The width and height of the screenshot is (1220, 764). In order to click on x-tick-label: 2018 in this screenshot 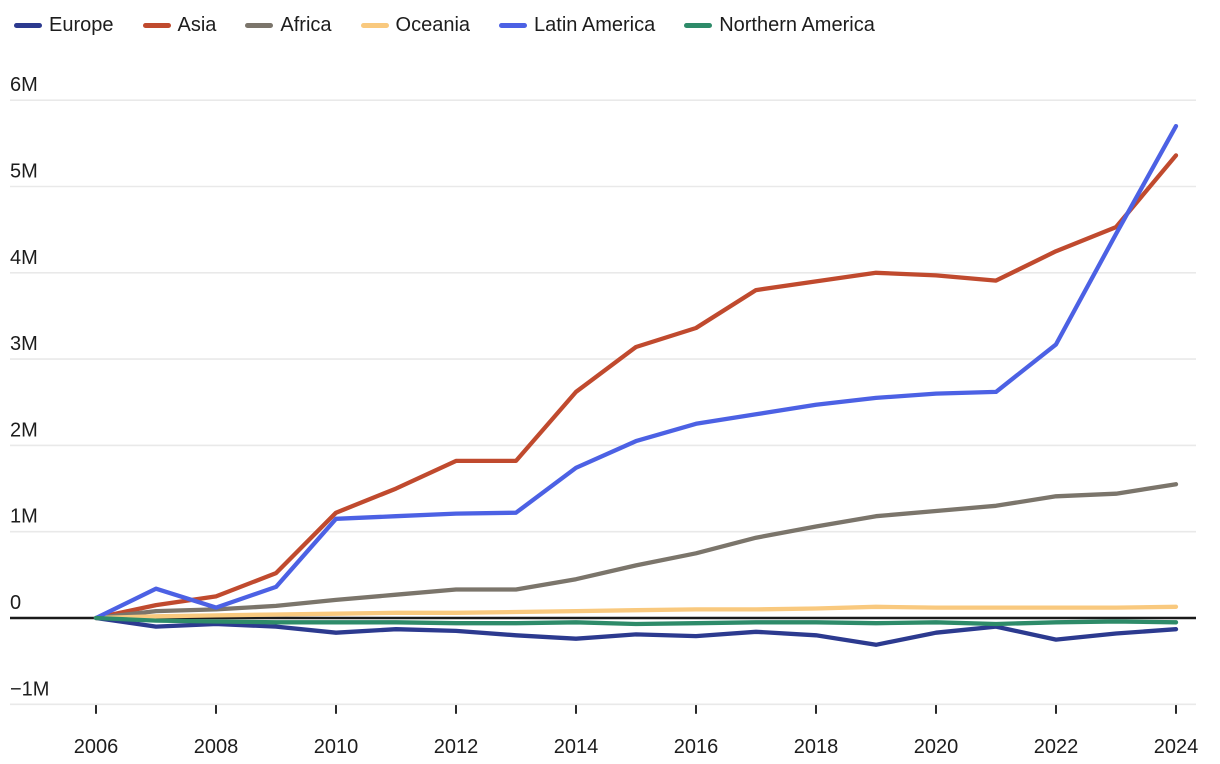, I will do `click(816, 747)`.